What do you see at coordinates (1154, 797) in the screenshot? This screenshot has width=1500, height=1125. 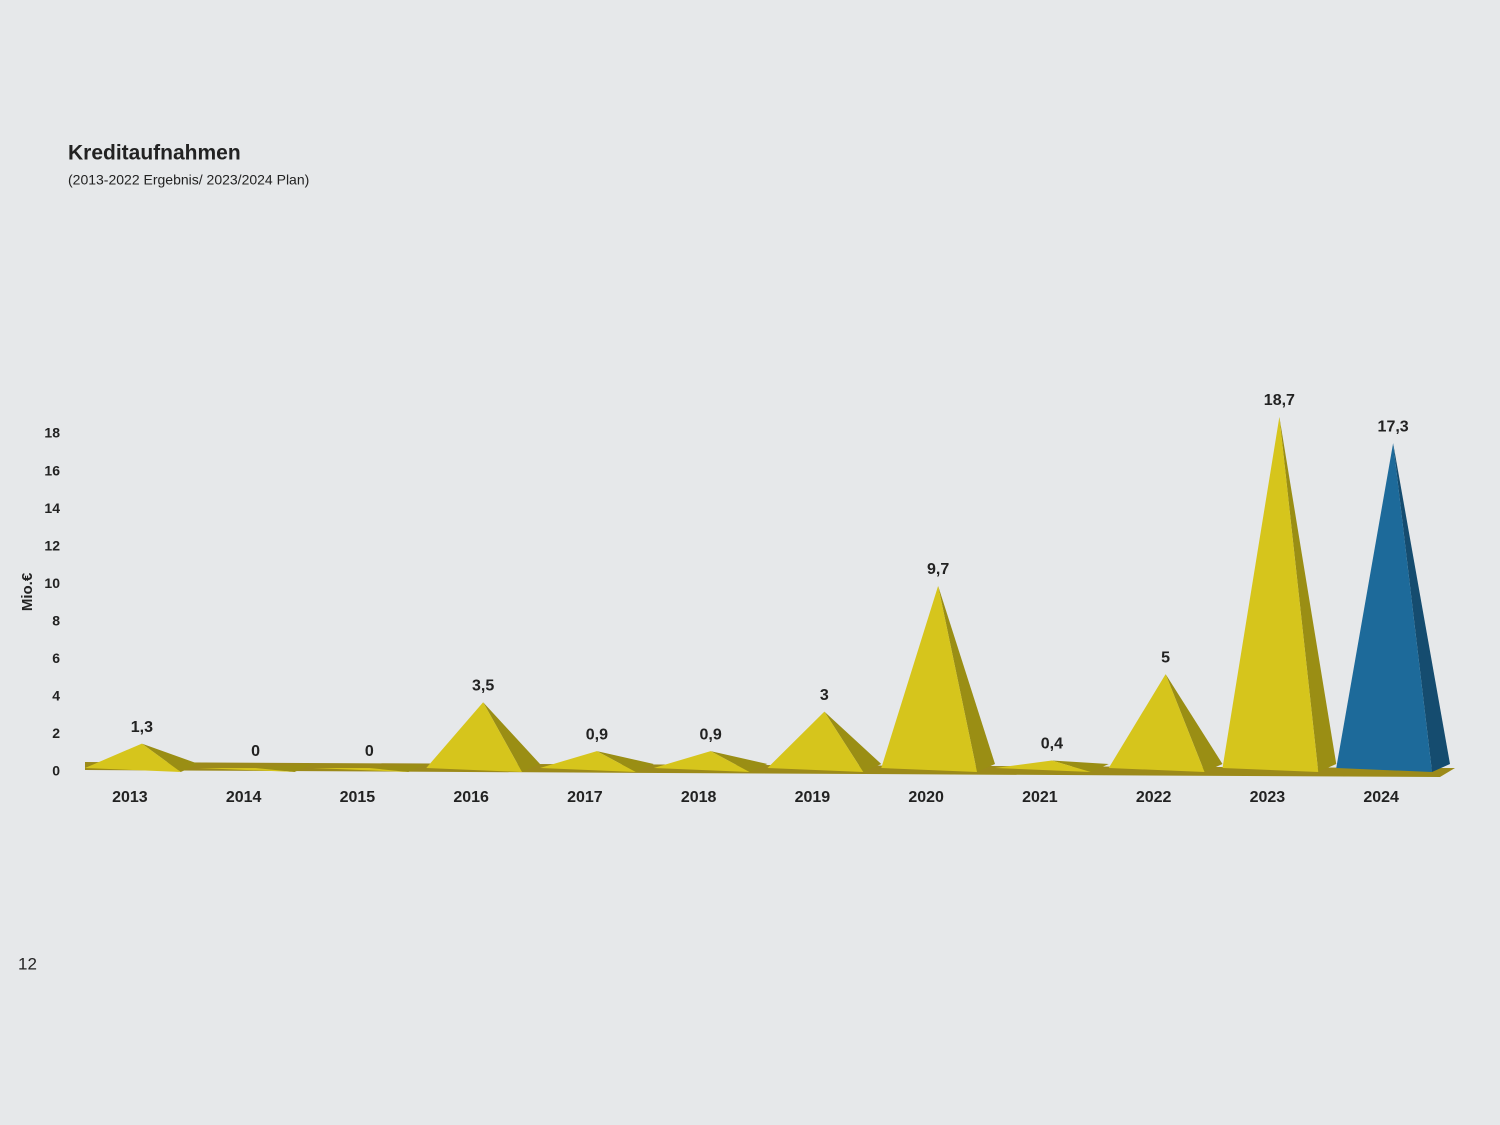 I see `x-tick-label: 2022` at bounding box center [1154, 797].